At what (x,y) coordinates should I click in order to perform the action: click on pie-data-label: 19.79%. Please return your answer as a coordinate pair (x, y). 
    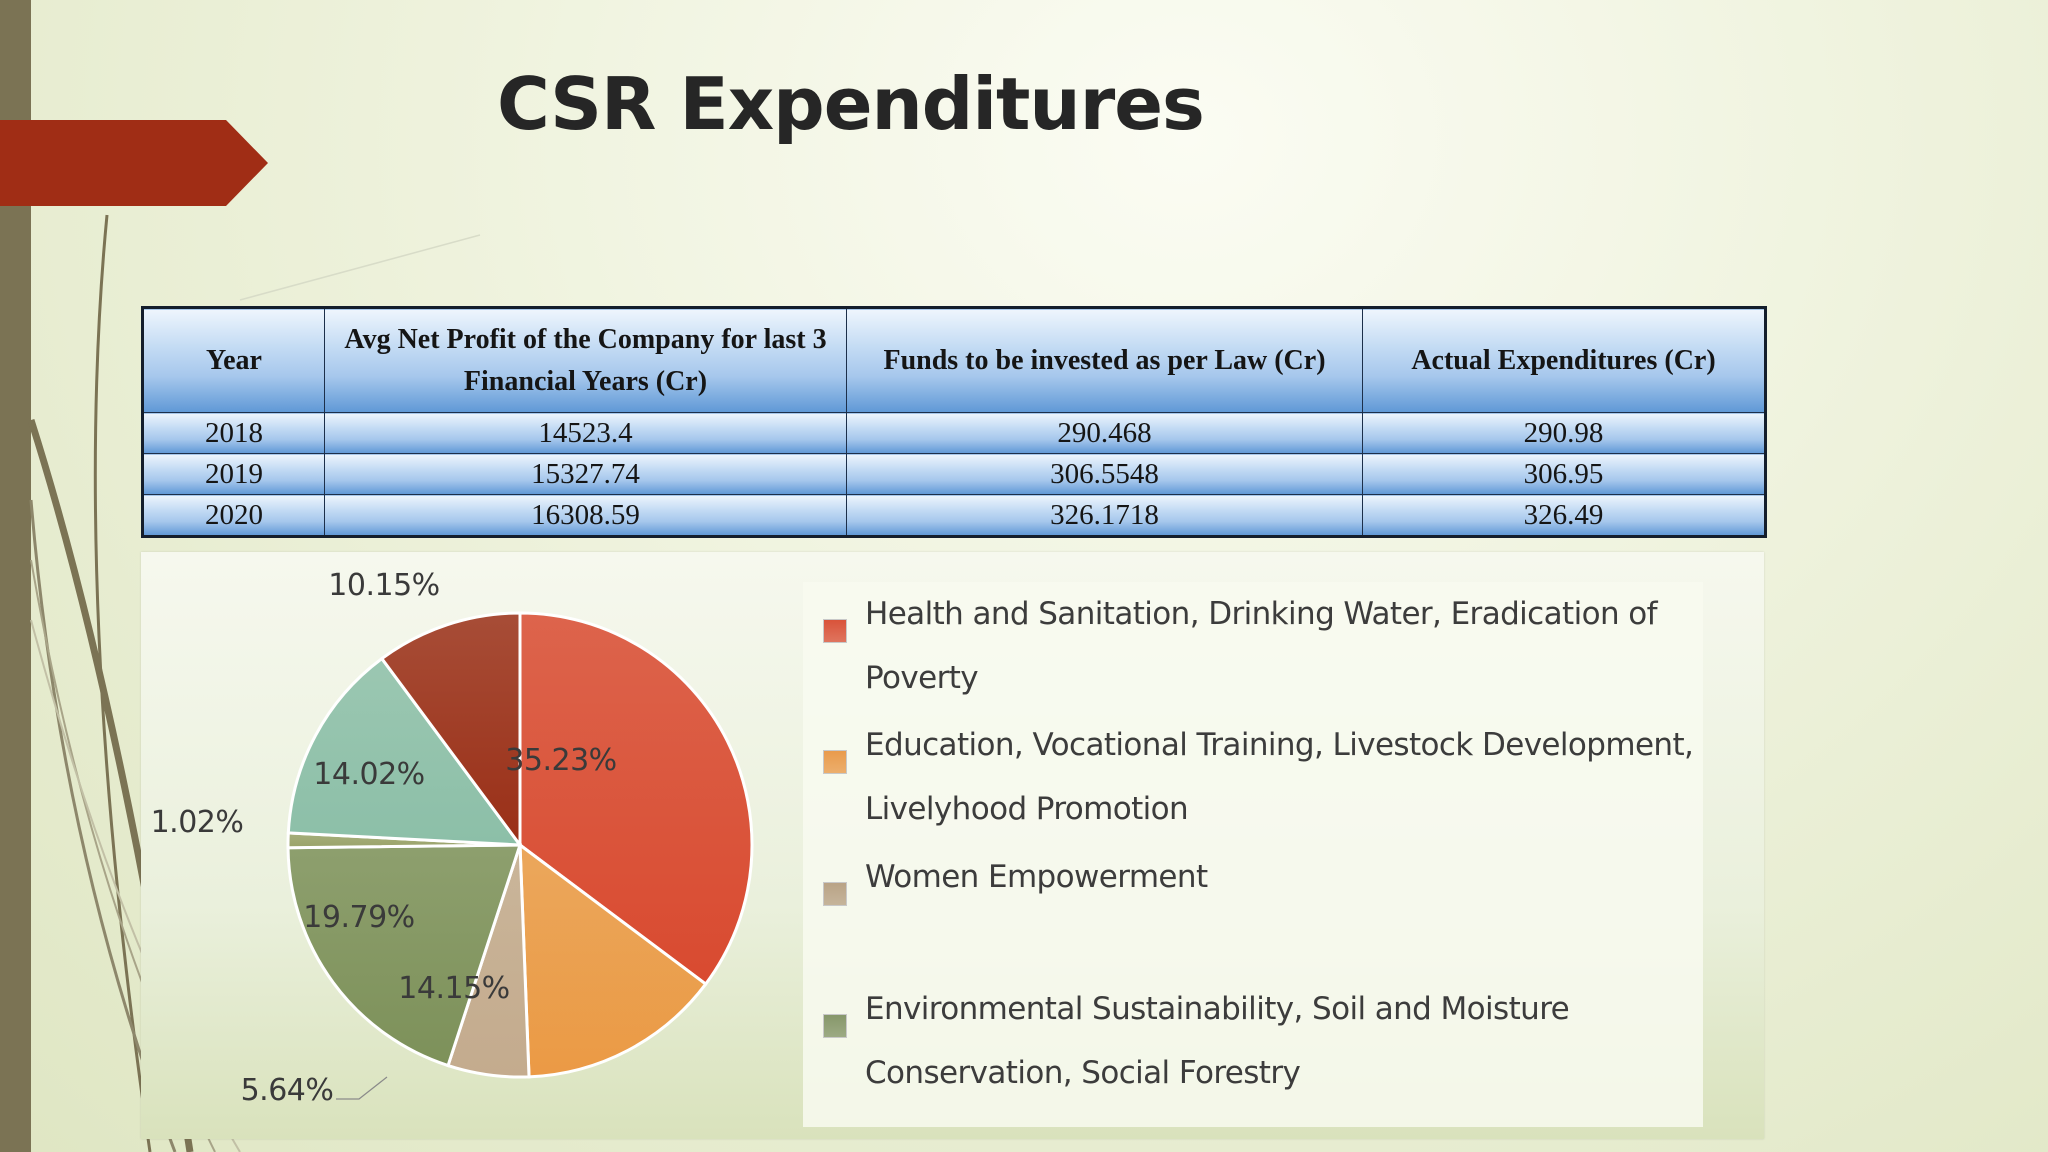
    Looking at the image, I should click on (358, 917).